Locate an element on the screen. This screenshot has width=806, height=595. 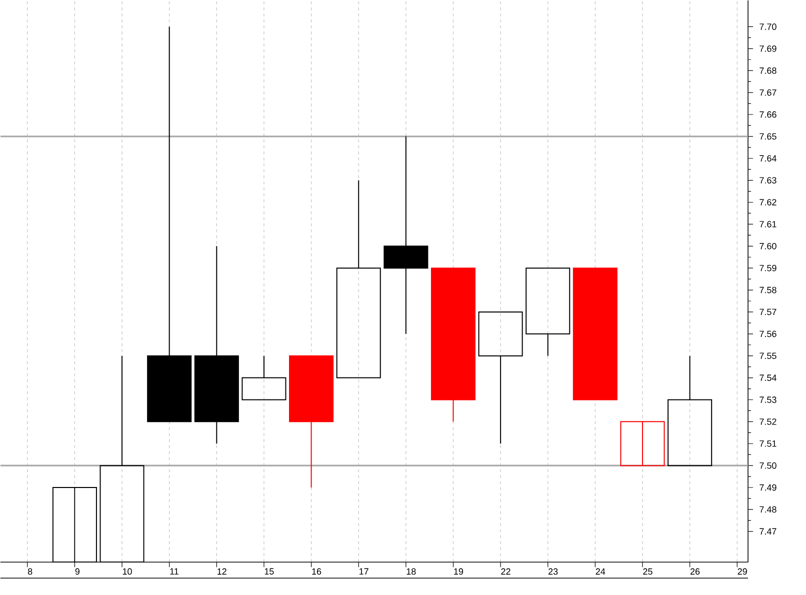
x-tick-label: 17 is located at coordinates (363, 571).